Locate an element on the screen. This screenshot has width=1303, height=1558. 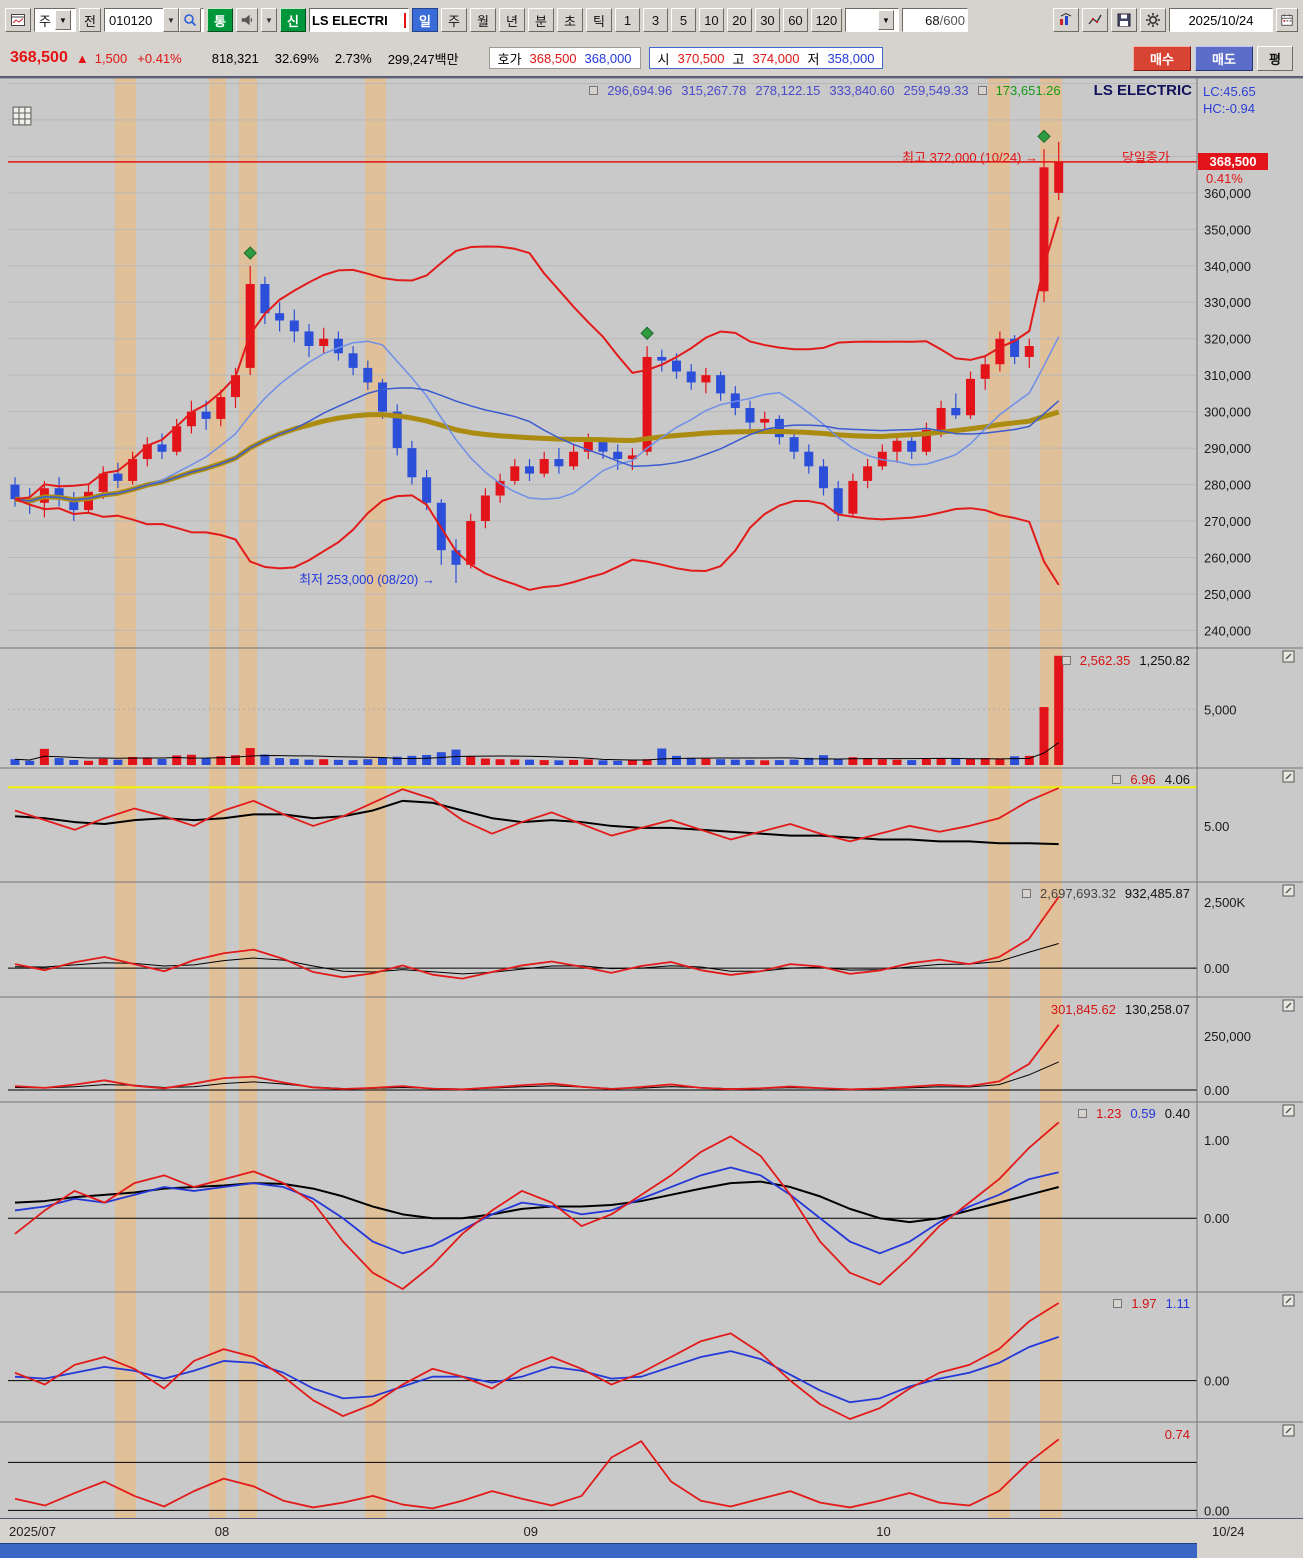
interval-20-button: 20 is located at coordinates (739, 20).